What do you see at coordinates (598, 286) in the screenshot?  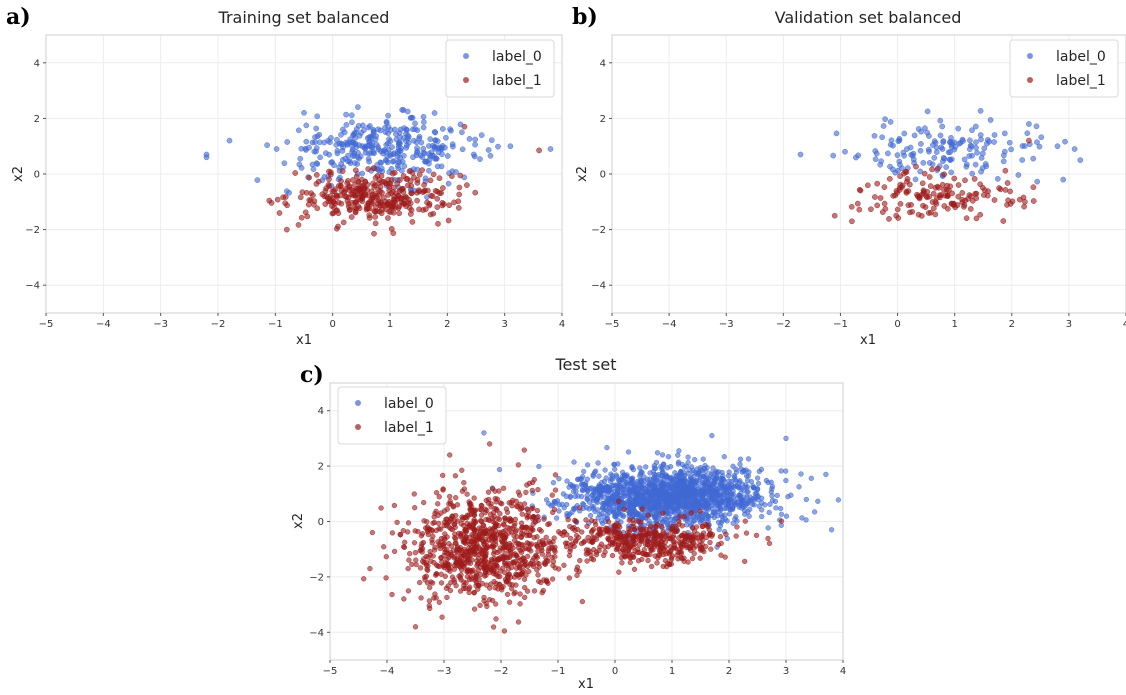 I see `y-tick-label: −4` at bounding box center [598, 286].